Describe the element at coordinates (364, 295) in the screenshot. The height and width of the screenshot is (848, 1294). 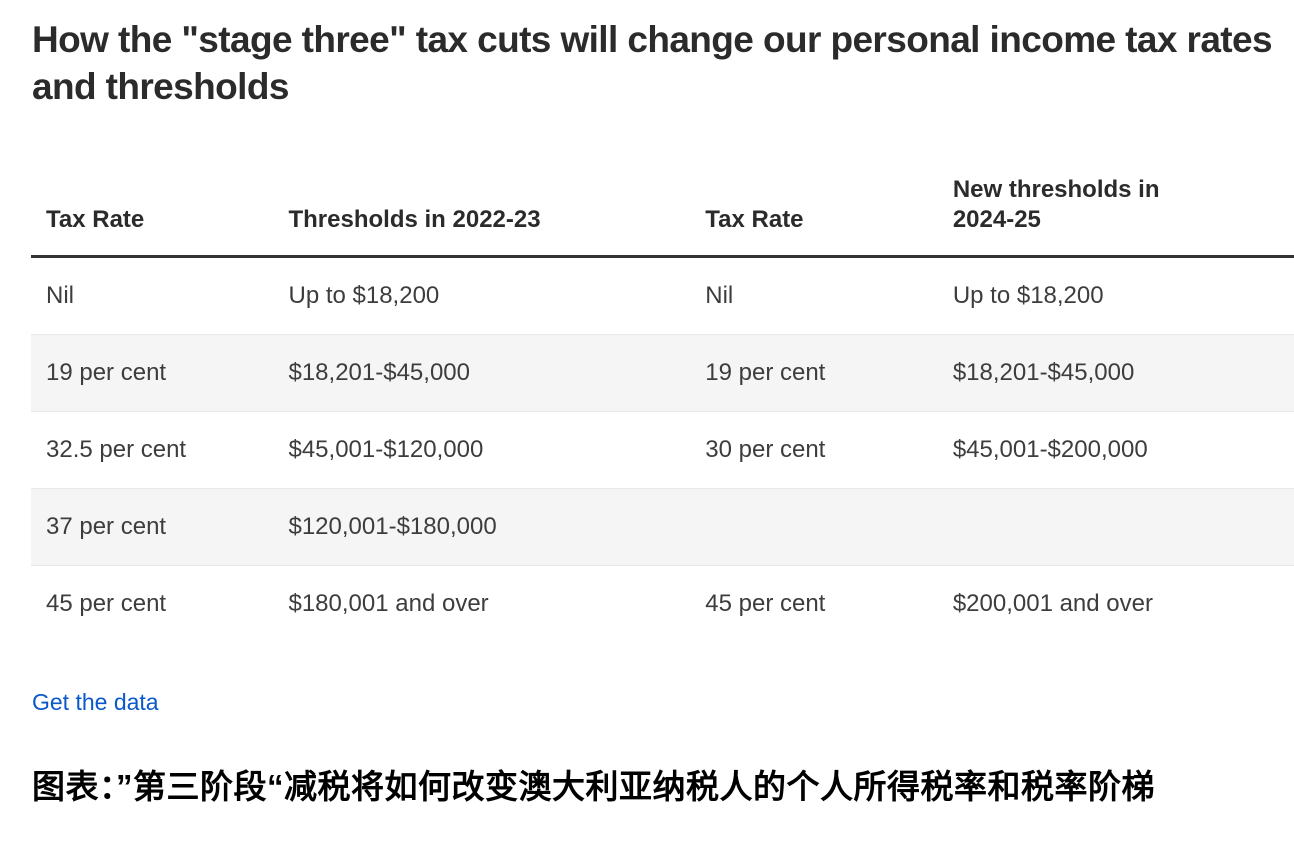
I see `cell-threshold-old: Up to $18,200` at that location.